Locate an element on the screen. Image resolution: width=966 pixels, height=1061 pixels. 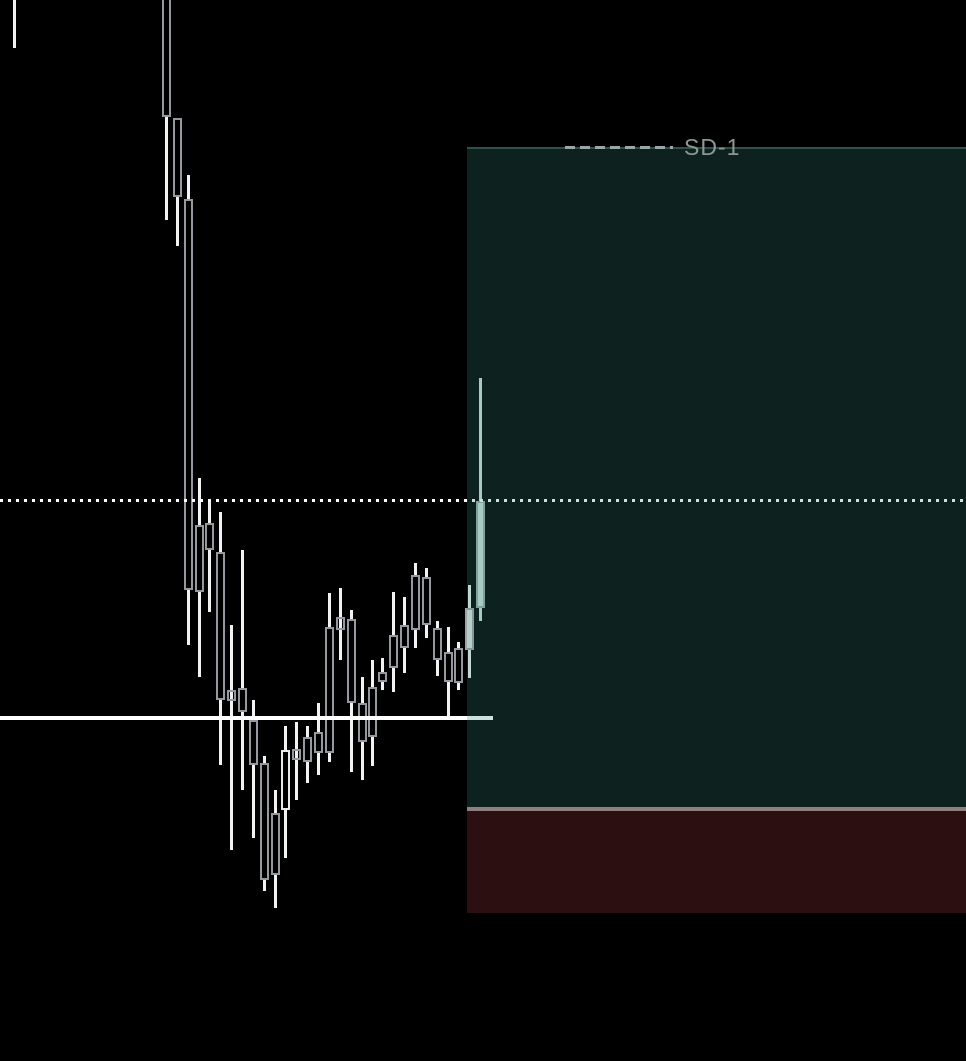
sd1-label: SD-1 is located at coordinates (712, 147).